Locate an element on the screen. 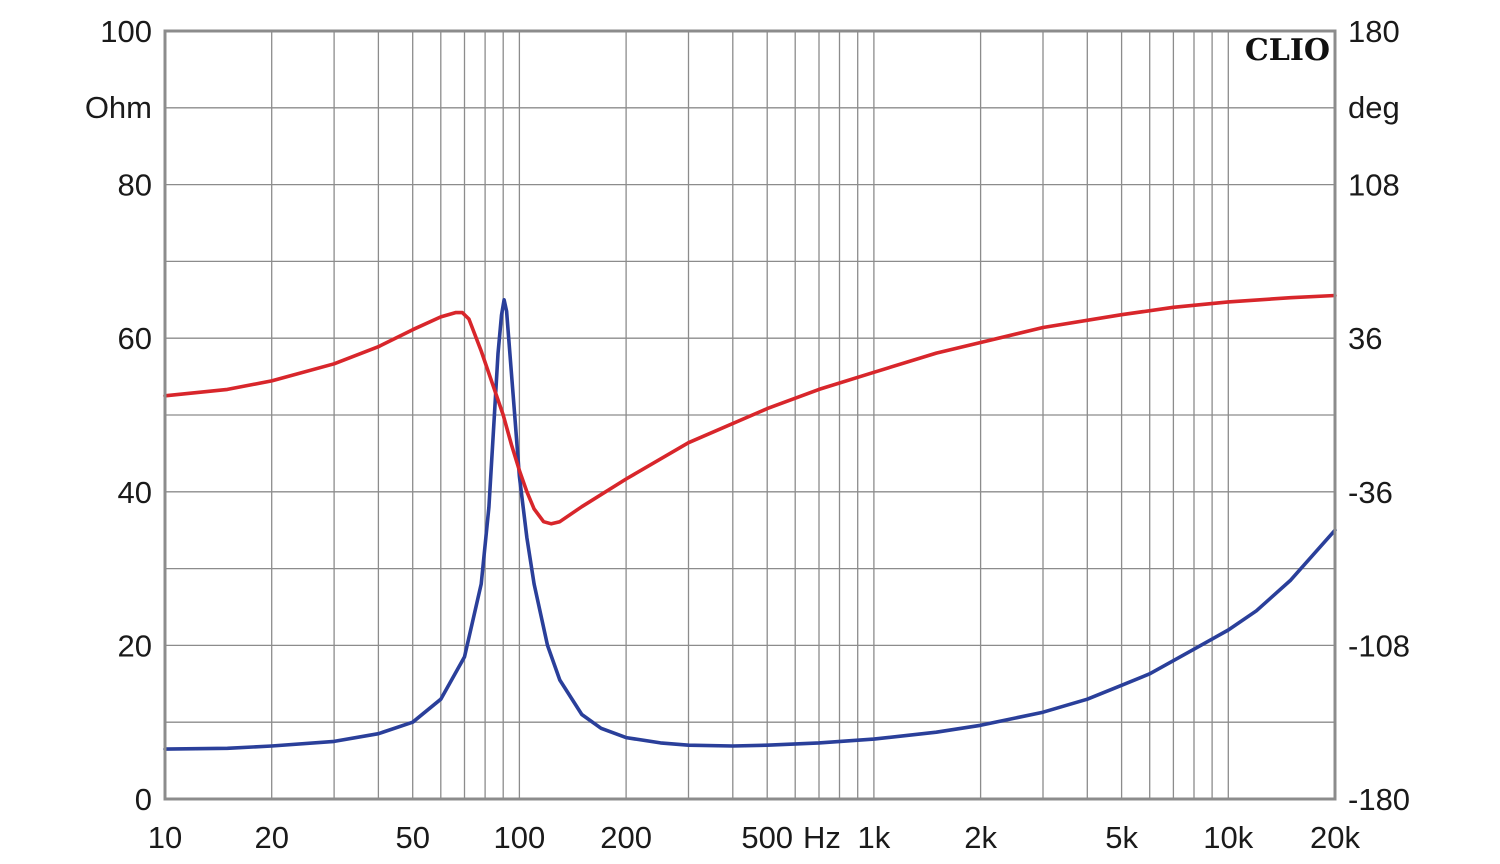 Image resolution: width=1500 pixels, height=864 pixels. clio-brand-label: CLIO is located at coordinates (1287, 50).